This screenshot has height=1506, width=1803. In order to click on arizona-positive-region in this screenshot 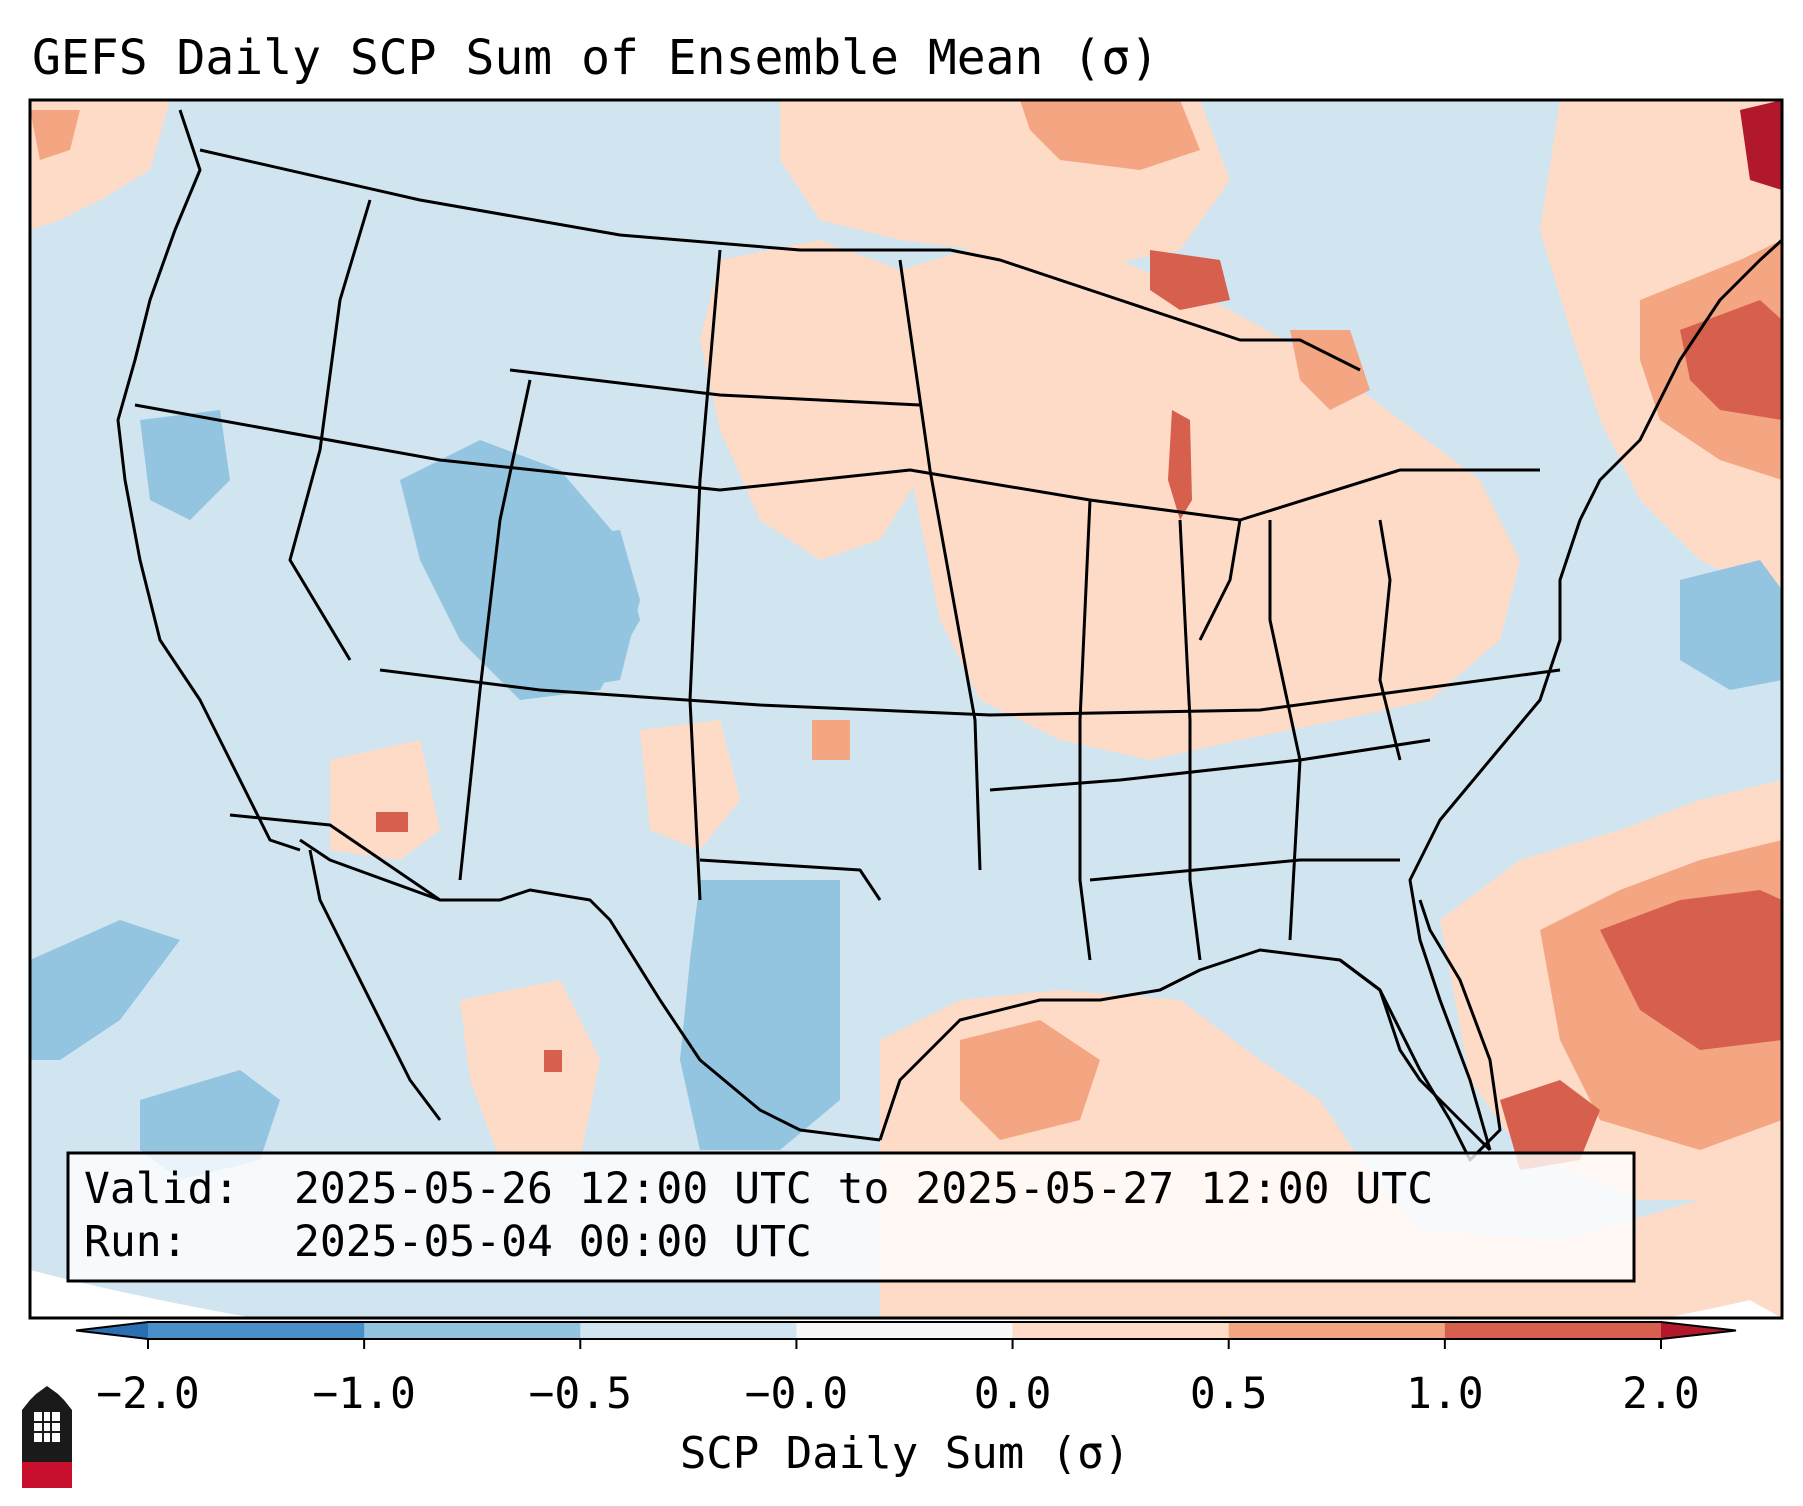, I will do `click(385, 800)`.